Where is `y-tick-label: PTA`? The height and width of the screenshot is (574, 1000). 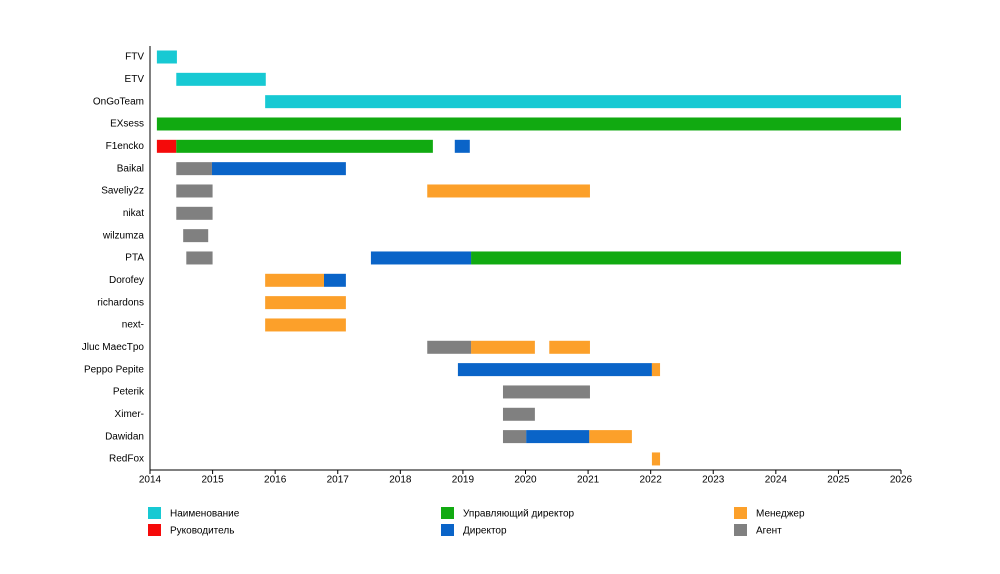 y-tick-label: PTA is located at coordinates (134, 258).